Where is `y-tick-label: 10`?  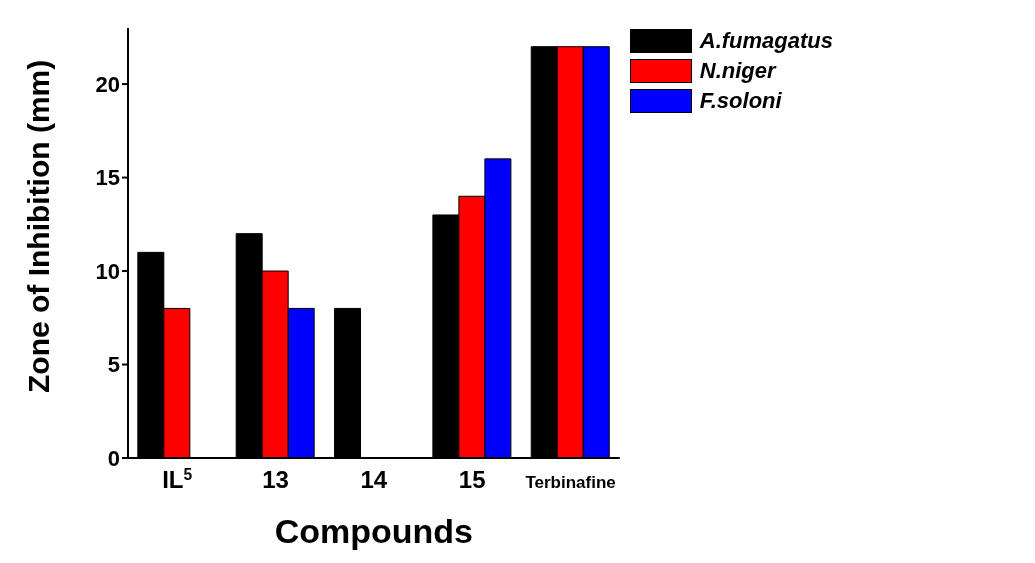 y-tick-label: 10 is located at coordinates (107, 271).